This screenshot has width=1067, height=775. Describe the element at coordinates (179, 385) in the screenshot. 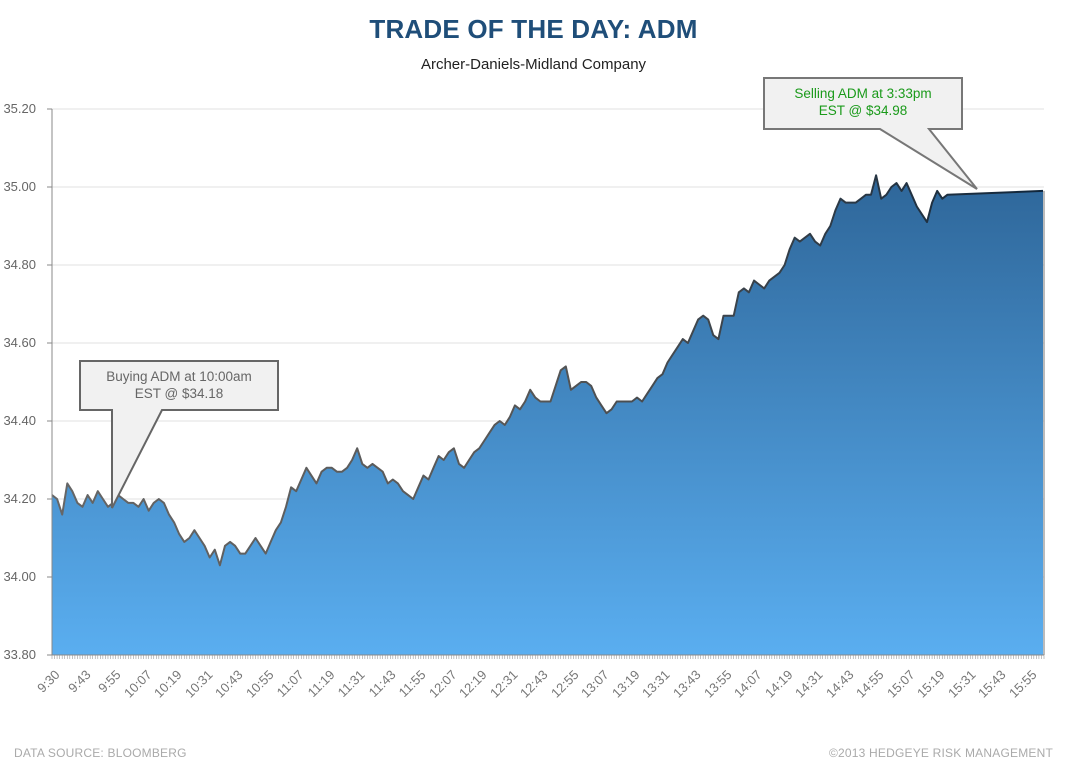

I see `buy-annotation: Buying ADM at 10:00am EST @ $34.18` at that location.